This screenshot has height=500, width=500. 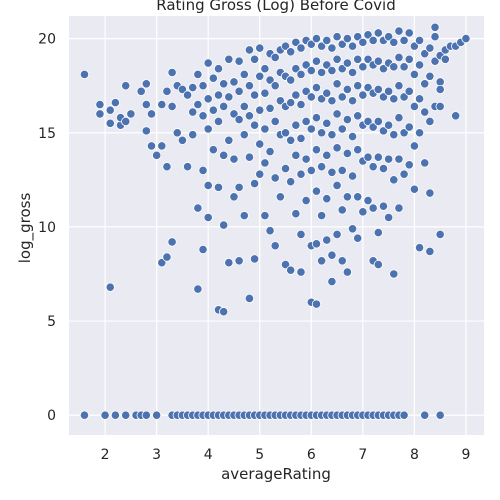 I want to click on y-tick-label: 0, so click(x=51, y=416).